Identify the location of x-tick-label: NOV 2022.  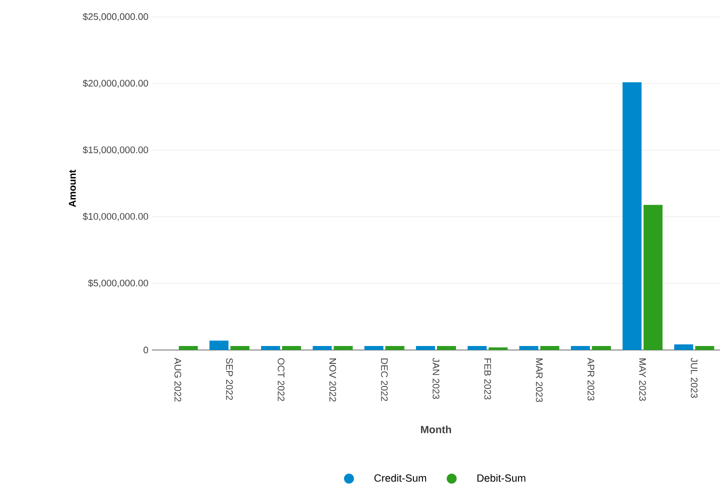
(332, 380).